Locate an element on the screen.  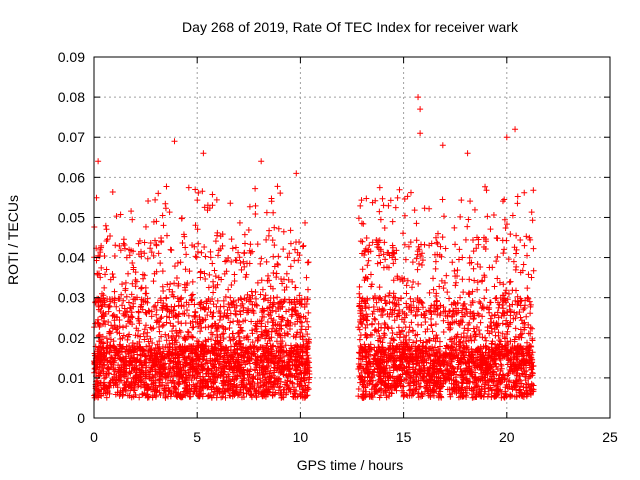
x-tick-label: 15 is located at coordinates (404, 437).